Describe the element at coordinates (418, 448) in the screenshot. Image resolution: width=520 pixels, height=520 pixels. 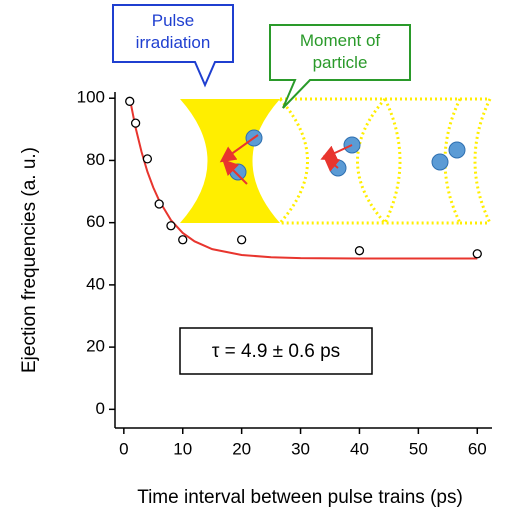
I see `x-tick-label: 50` at that location.